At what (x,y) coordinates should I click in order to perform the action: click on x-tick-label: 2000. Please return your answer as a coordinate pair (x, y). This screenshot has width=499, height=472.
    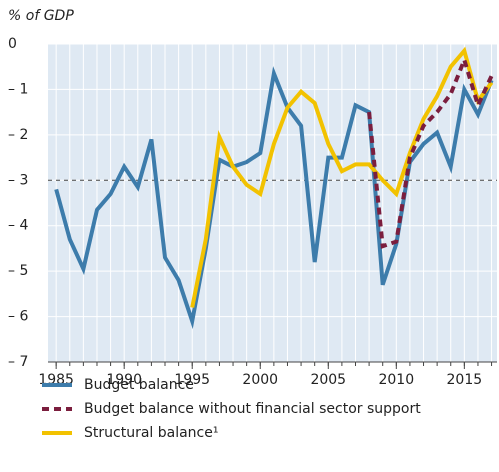
    Looking at the image, I should click on (260, 380).